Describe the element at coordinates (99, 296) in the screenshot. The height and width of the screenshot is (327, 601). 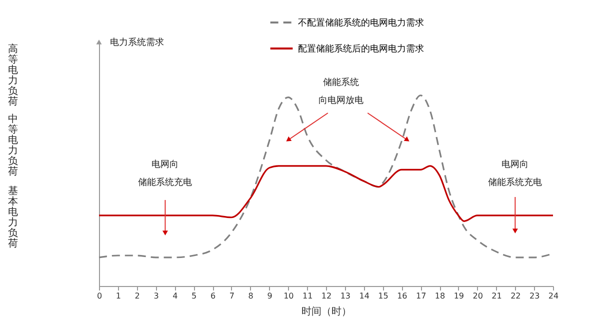
I see `x-tick-label: 0` at that location.